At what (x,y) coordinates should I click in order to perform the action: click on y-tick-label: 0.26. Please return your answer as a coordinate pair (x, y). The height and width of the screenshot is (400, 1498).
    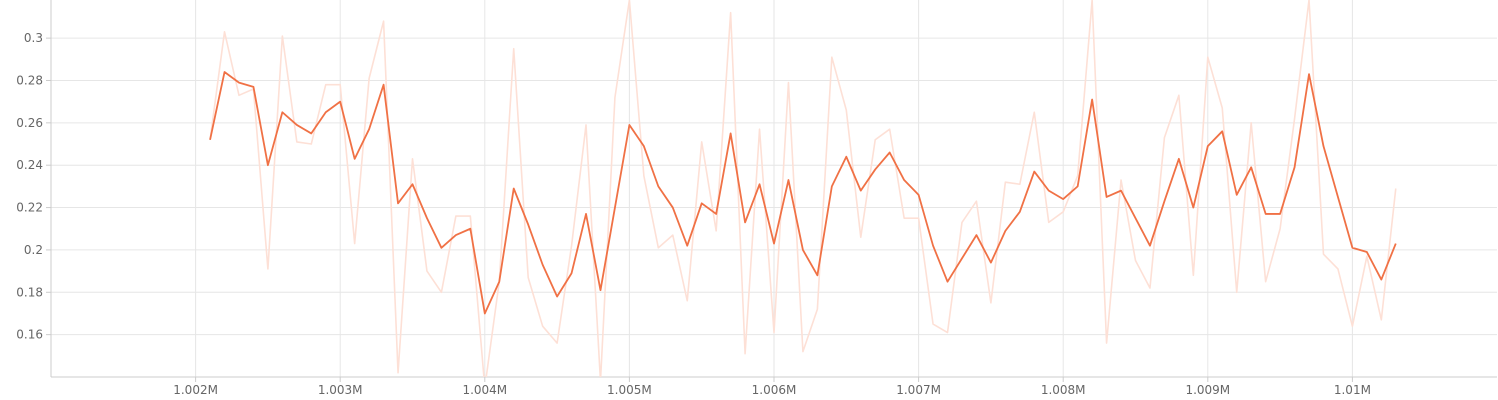
    Looking at the image, I should click on (29, 123).